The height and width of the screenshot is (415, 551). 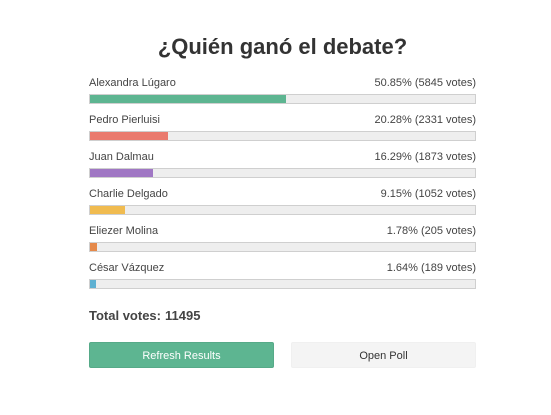 I want to click on option-name: Eliezer Molina, so click(x=124, y=231).